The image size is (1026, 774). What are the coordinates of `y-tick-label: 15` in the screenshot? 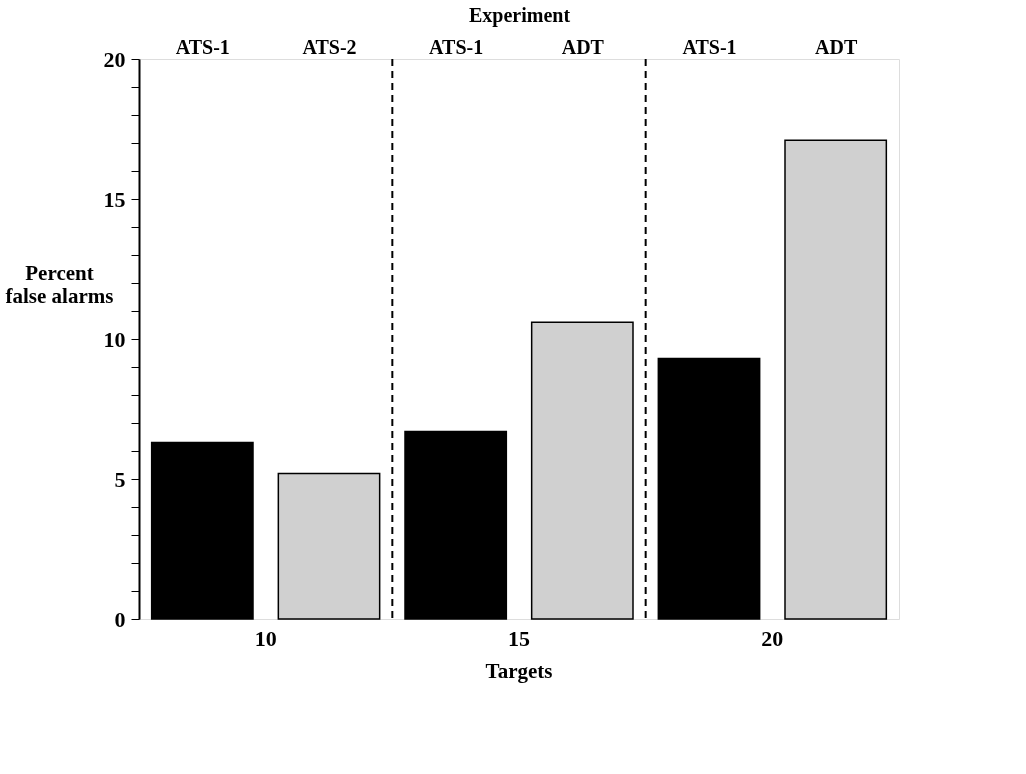 It's located at (114, 199).